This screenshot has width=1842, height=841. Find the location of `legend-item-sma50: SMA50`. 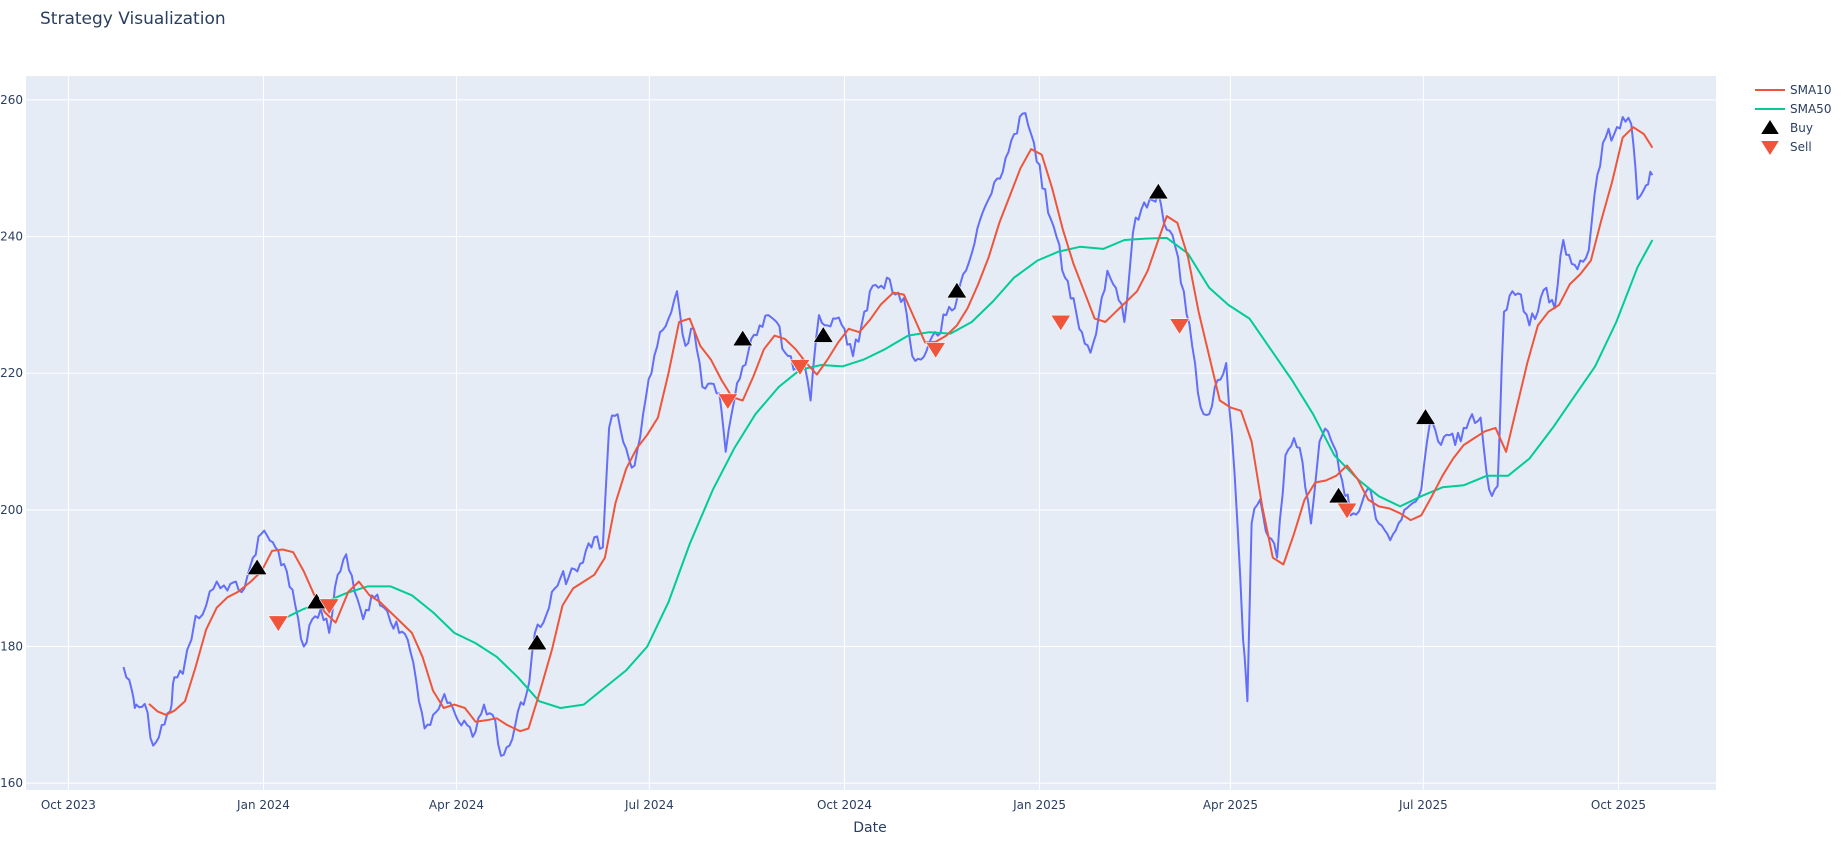

legend-item-sma50: SMA50 is located at coordinates (1793, 109).